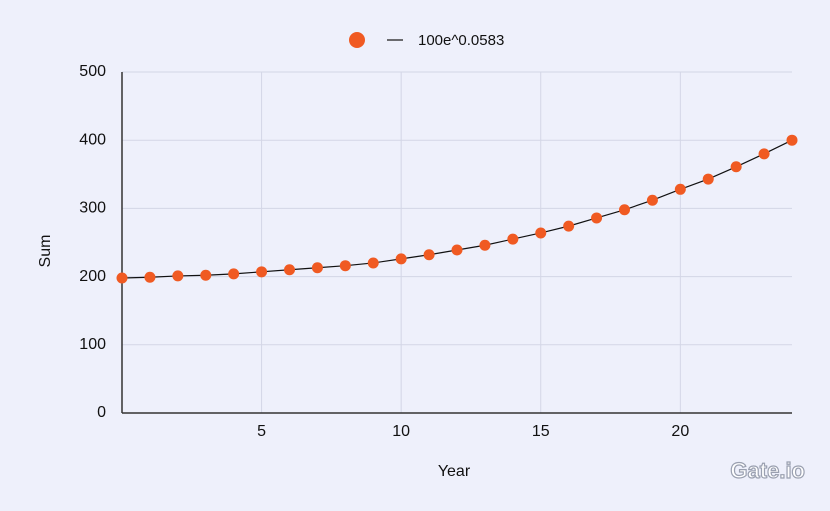 This screenshot has width=830, height=511. I want to click on x-tick-label: 20, so click(680, 431).